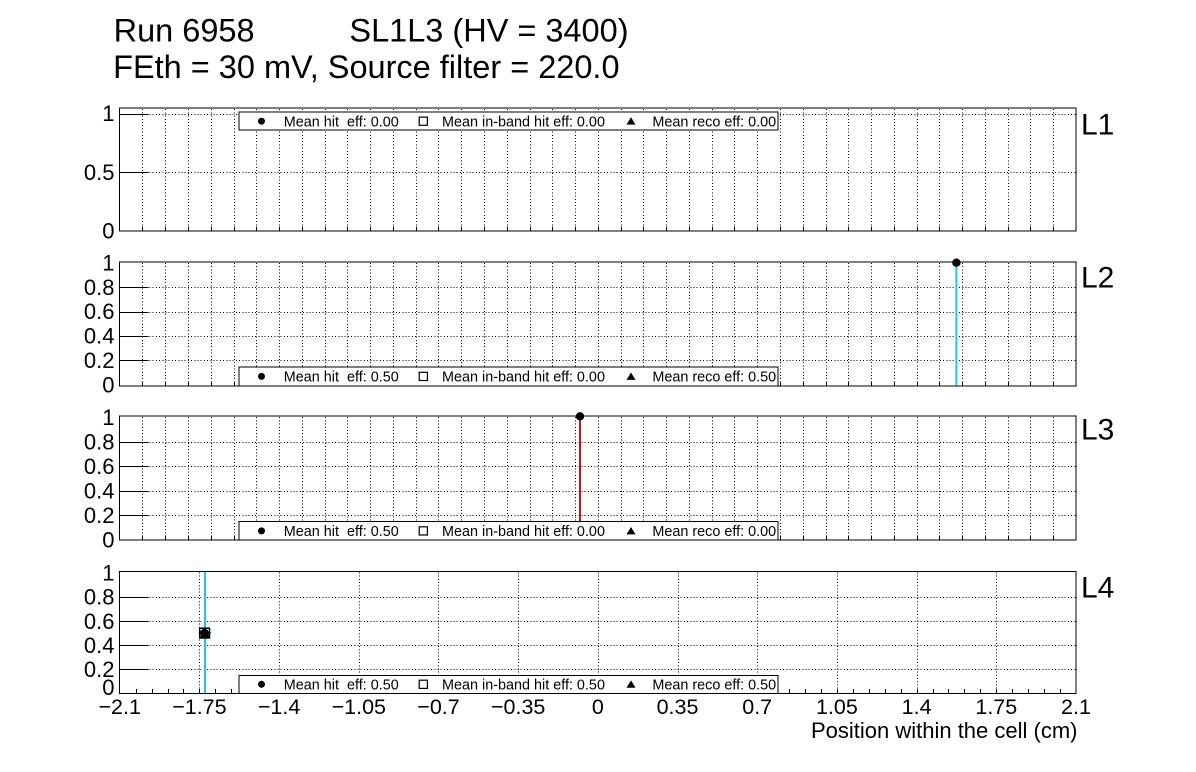 The height and width of the screenshot is (772, 1196). I want to click on svg-text: SL1L3 (HV = 3400), so click(488, 31).